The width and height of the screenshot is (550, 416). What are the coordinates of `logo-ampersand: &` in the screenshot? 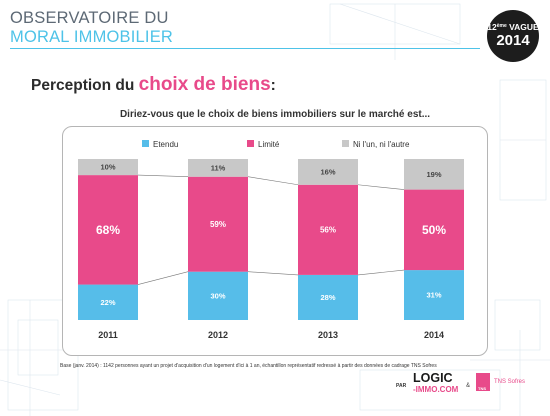 It's located at (468, 386).